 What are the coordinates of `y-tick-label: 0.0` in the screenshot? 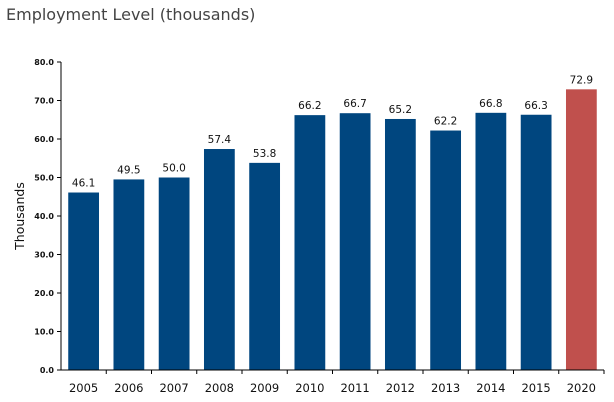 It's located at (47, 370).